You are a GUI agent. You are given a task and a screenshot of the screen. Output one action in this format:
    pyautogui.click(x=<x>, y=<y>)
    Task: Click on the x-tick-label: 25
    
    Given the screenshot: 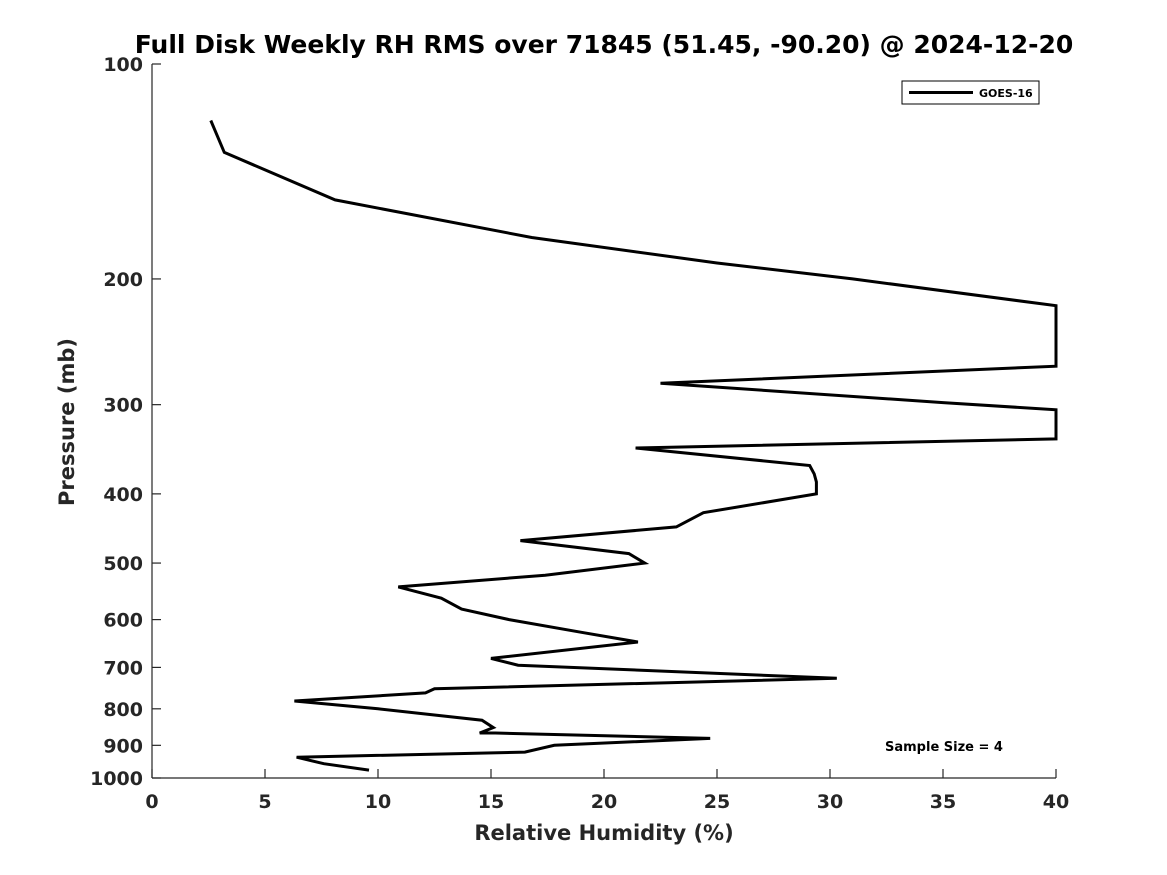 What is the action you would take?
    pyautogui.click(x=717, y=802)
    